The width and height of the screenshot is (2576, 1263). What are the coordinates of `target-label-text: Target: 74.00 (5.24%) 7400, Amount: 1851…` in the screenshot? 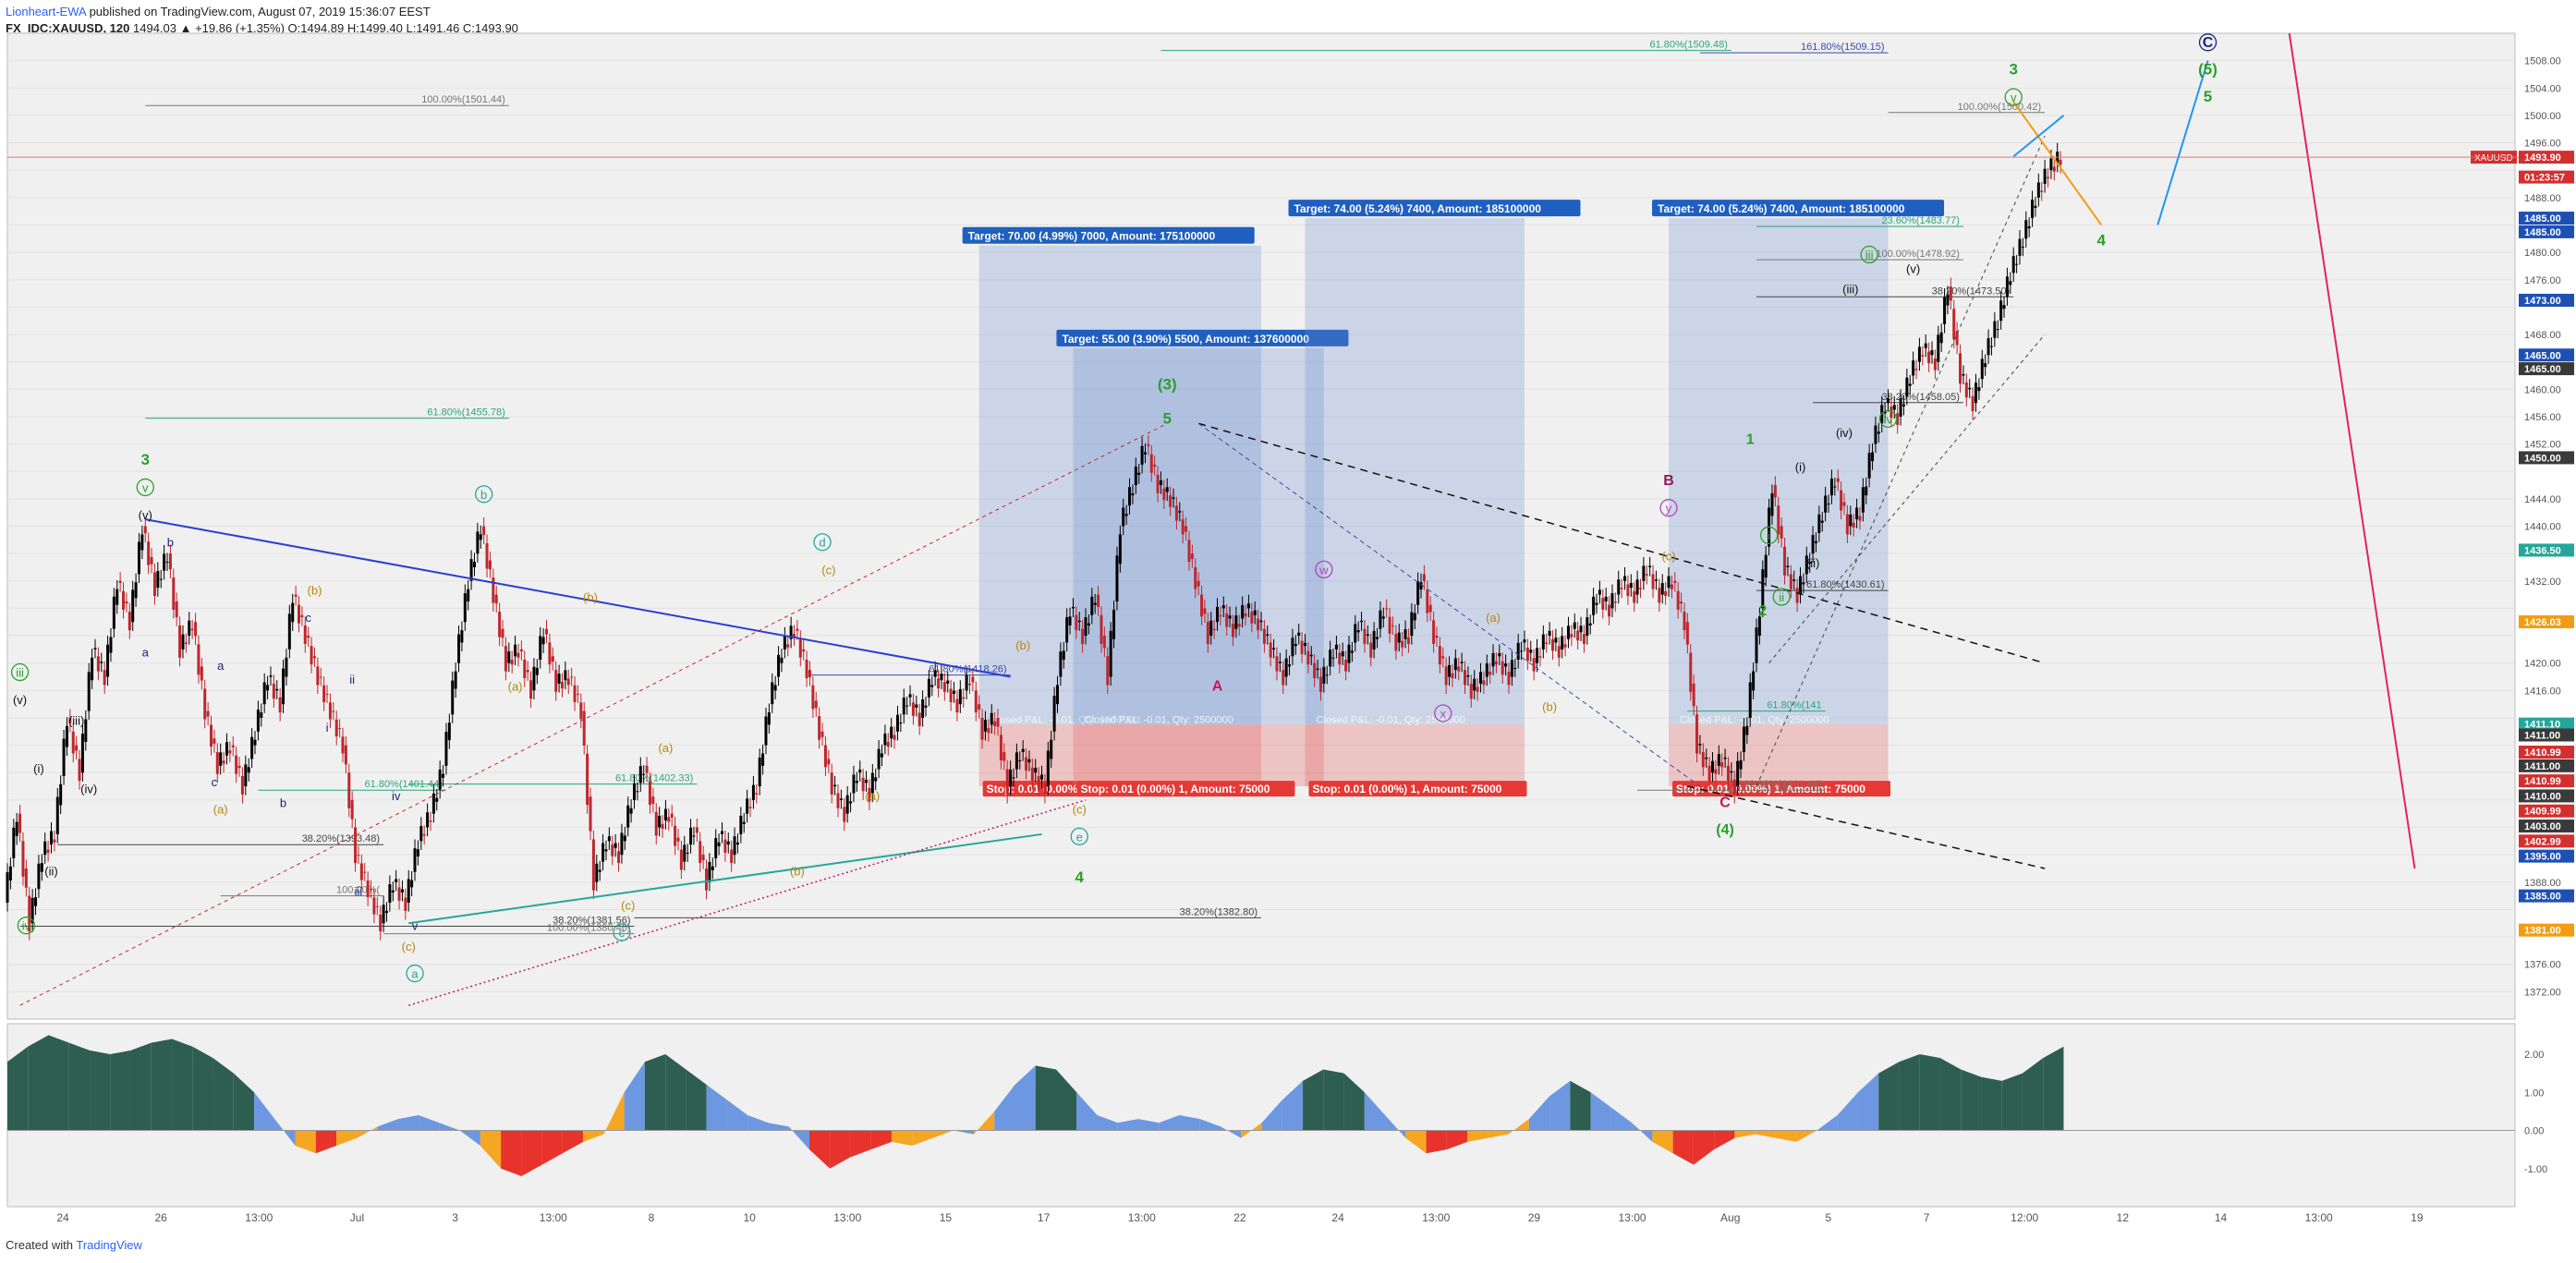 It's located at (1781, 208).